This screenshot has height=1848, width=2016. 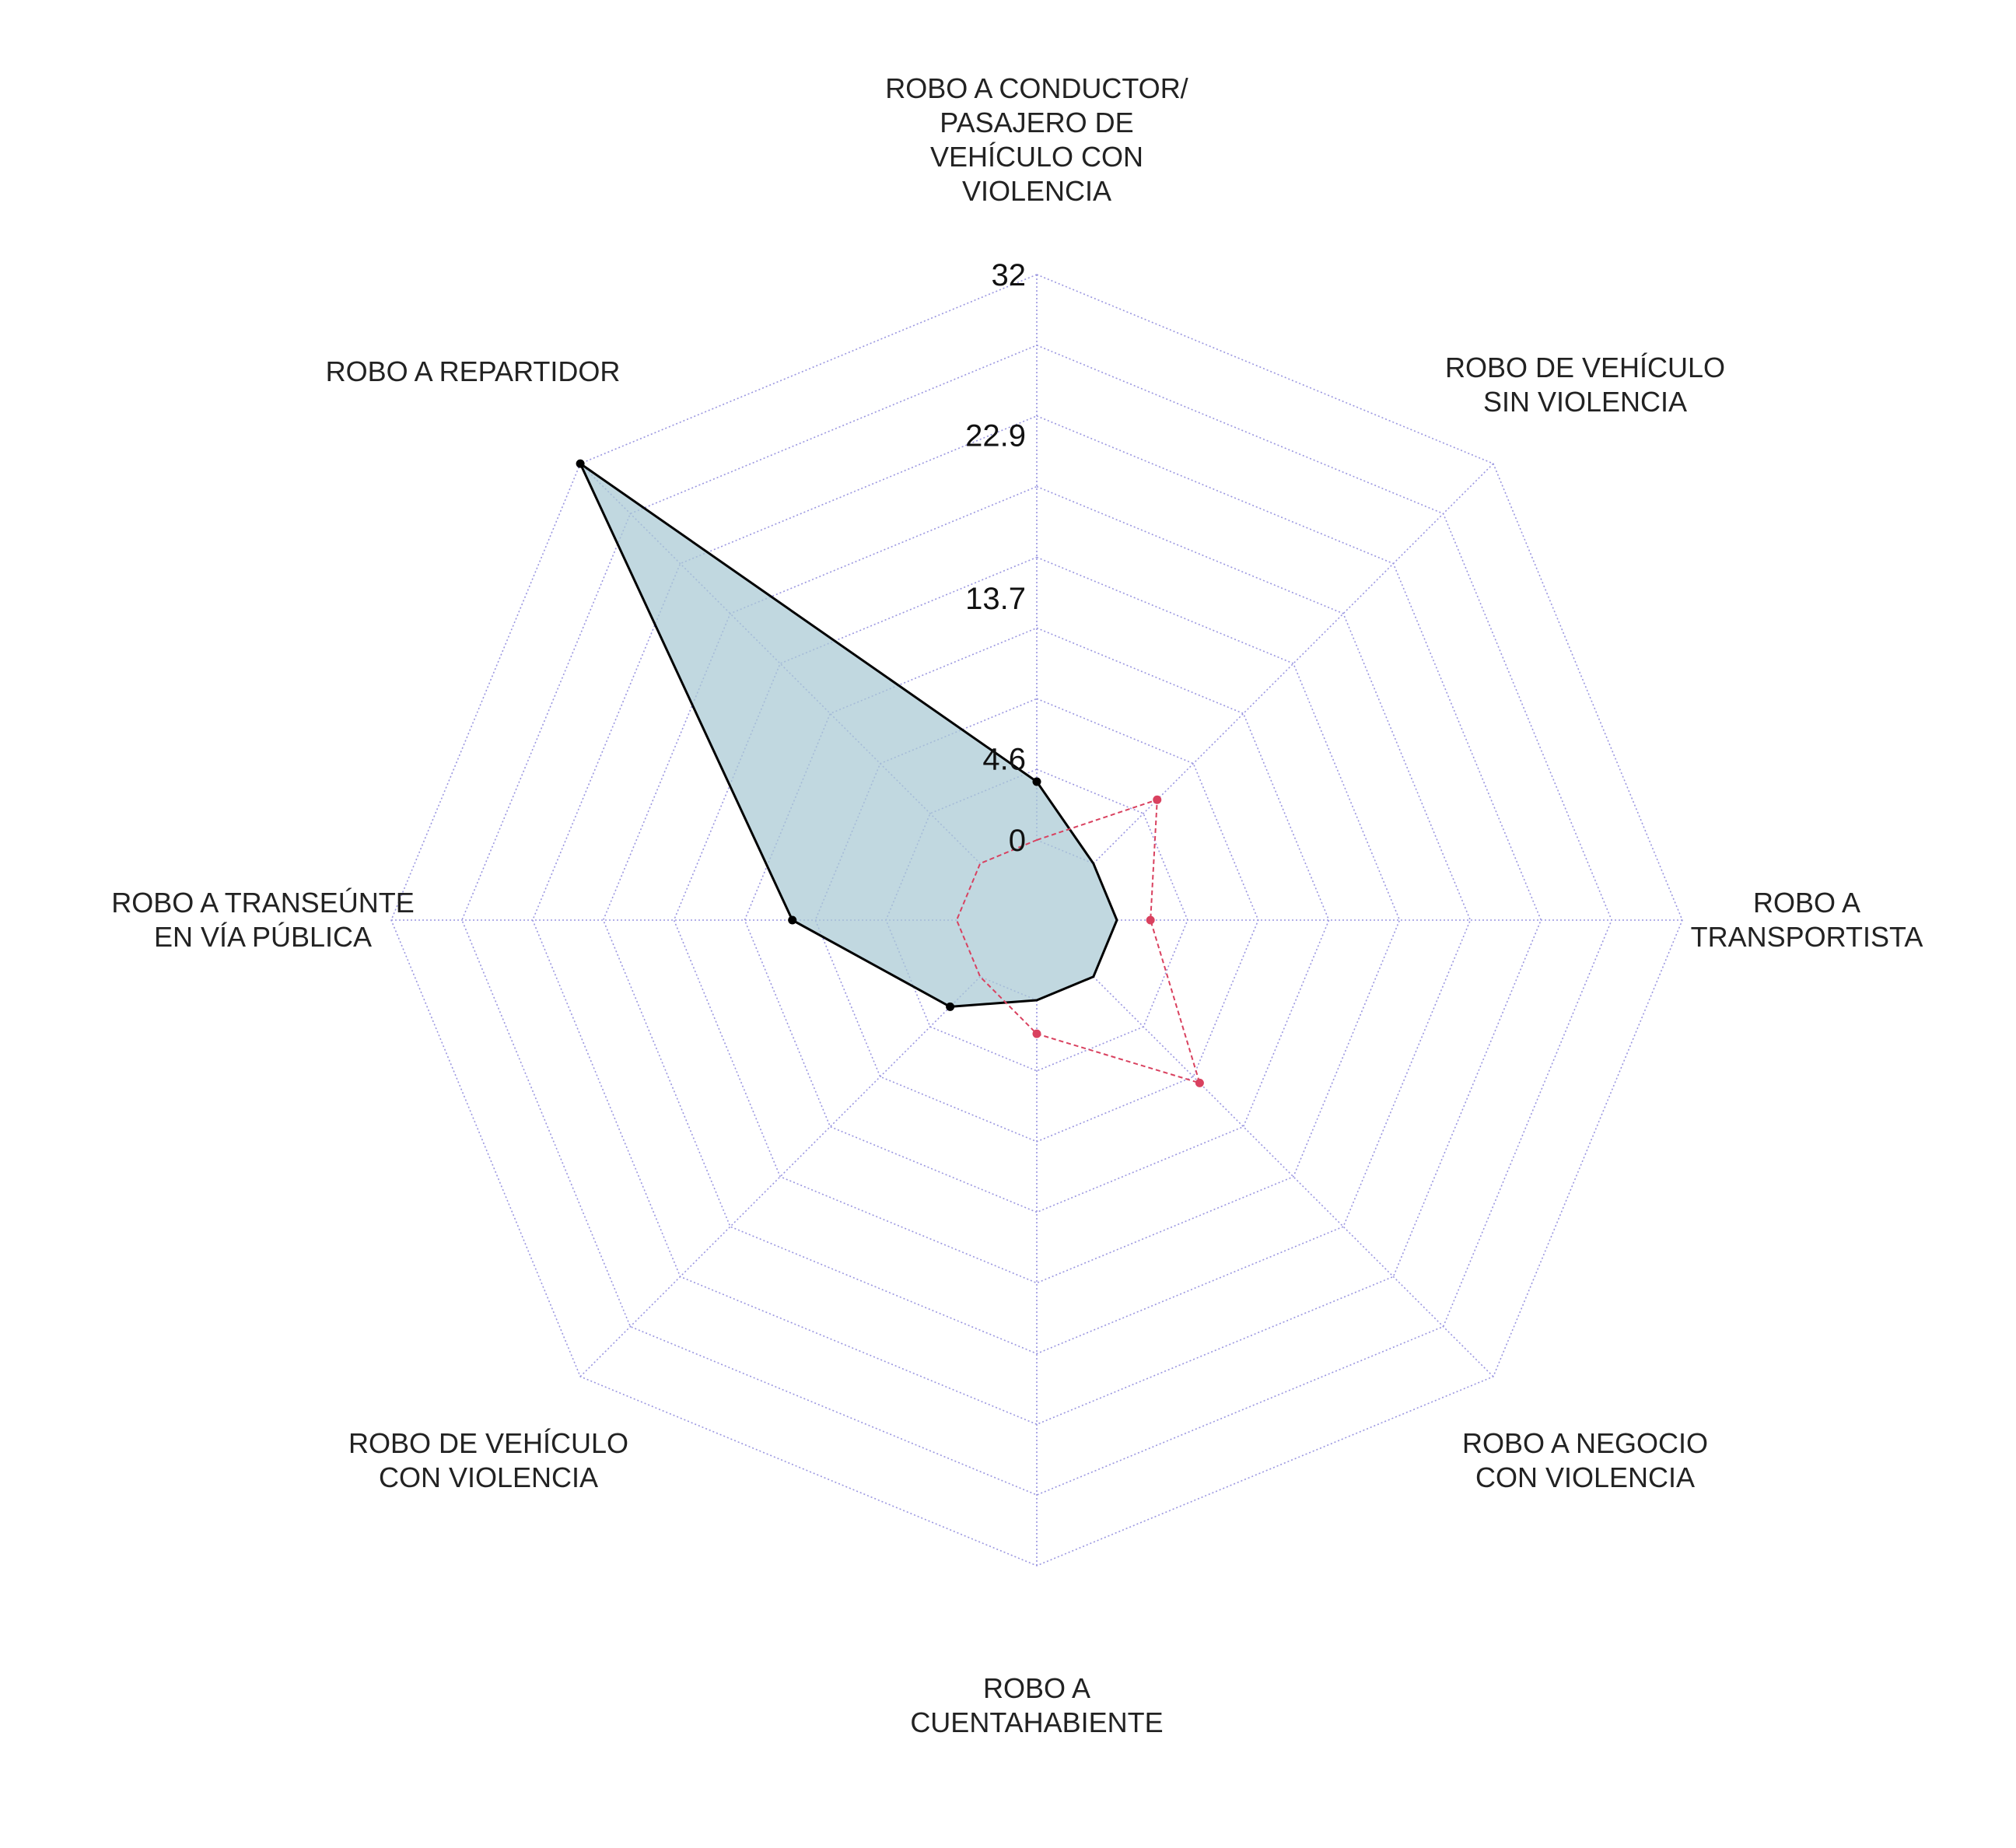 What do you see at coordinates (1585, 1443) in the screenshot?
I see `axis-label-line: ROBO A NEGOCIO` at bounding box center [1585, 1443].